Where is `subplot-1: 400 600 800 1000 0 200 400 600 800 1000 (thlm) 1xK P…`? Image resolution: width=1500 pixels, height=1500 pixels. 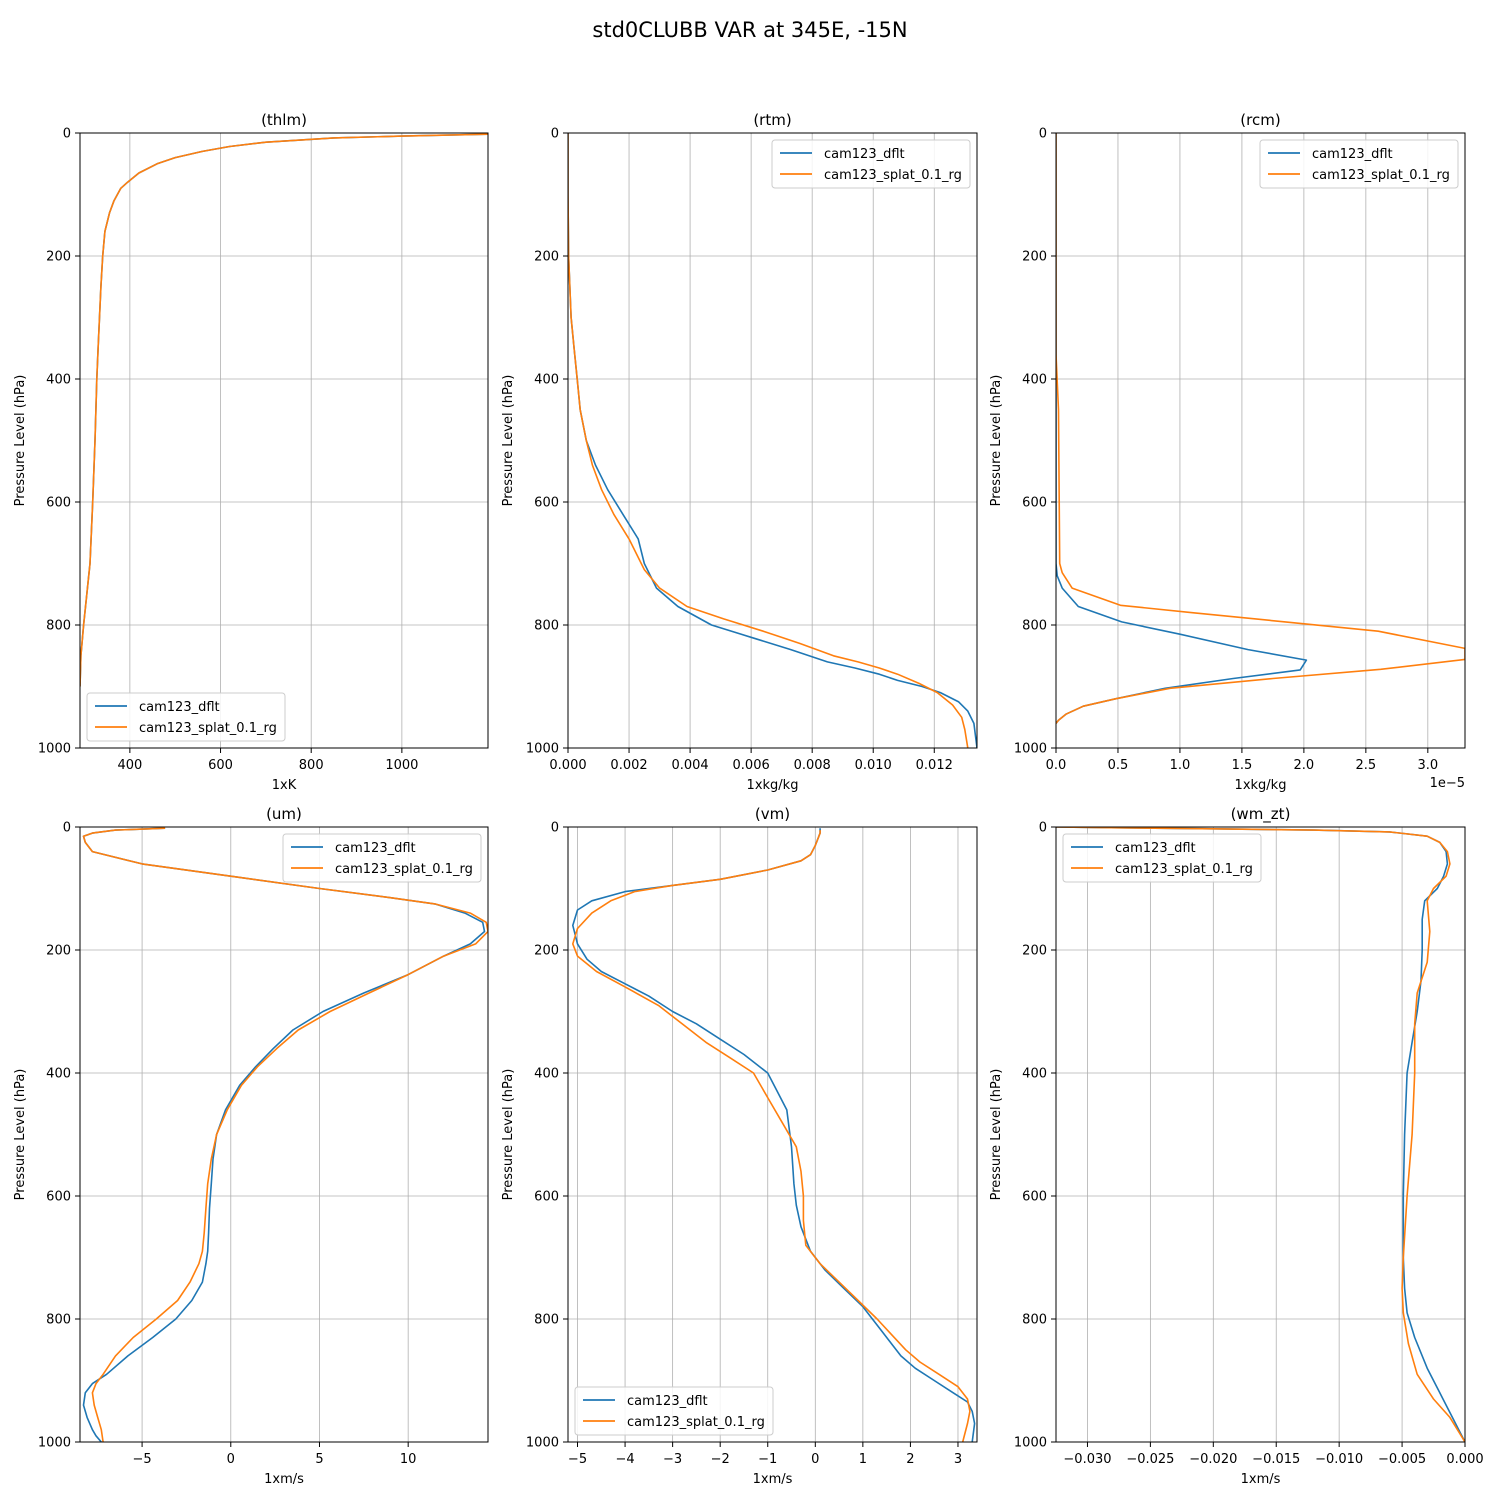
subplot-1: 400 600 800 1000 0 200 400 600 800 1000 (thlm) 1xK P… is located at coordinates (251, 452).